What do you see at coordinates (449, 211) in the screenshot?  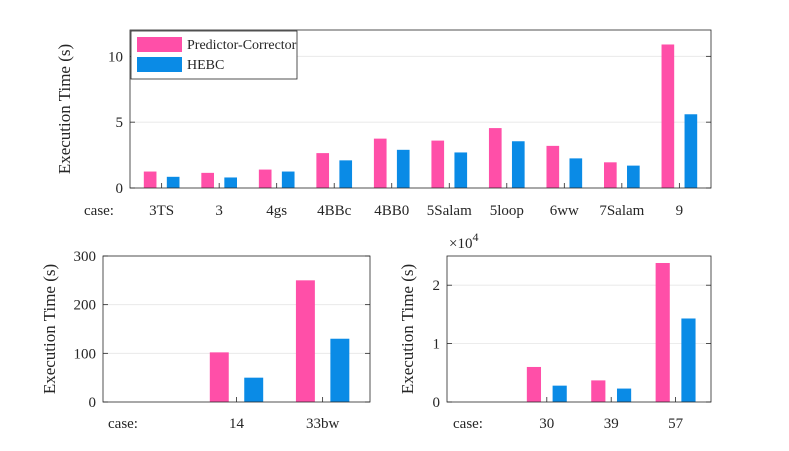 I see `x-tick-label: 5Salam` at bounding box center [449, 211].